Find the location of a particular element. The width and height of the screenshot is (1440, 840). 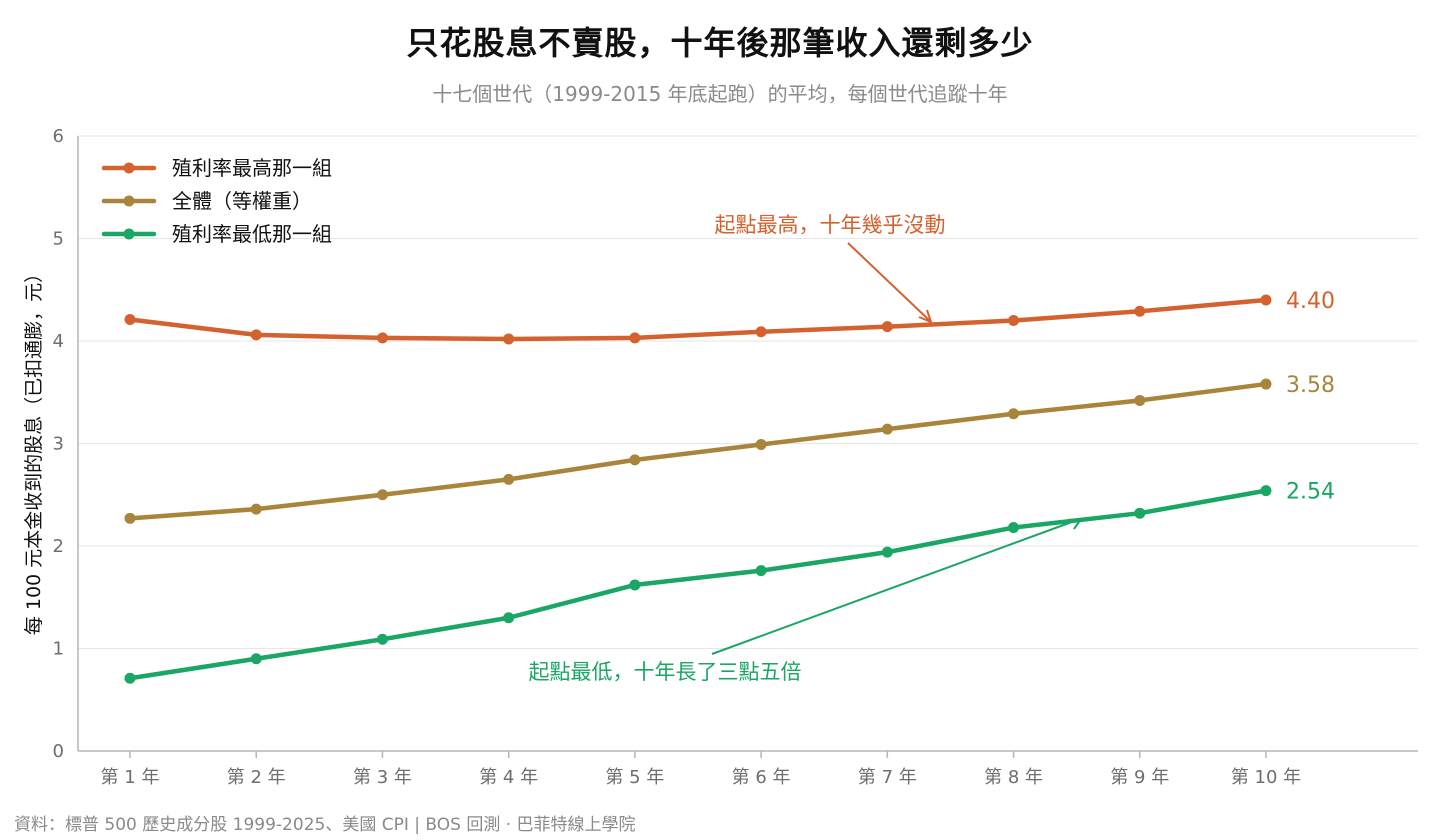

x-tick-label: 第 8 年 is located at coordinates (1013, 777).